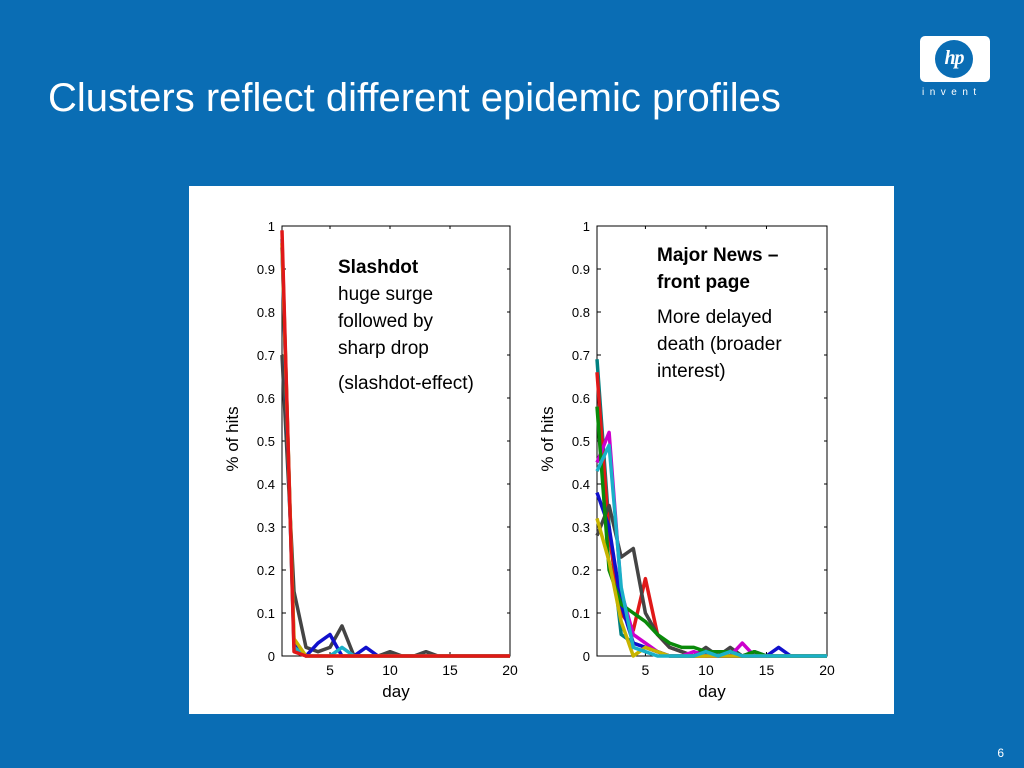 This screenshot has height=768, width=1024. What do you see at coordinates (266, 355) in the screenshot?
I see `chart-1-ytick-label: 0.7` at bounding box center [266, 355].